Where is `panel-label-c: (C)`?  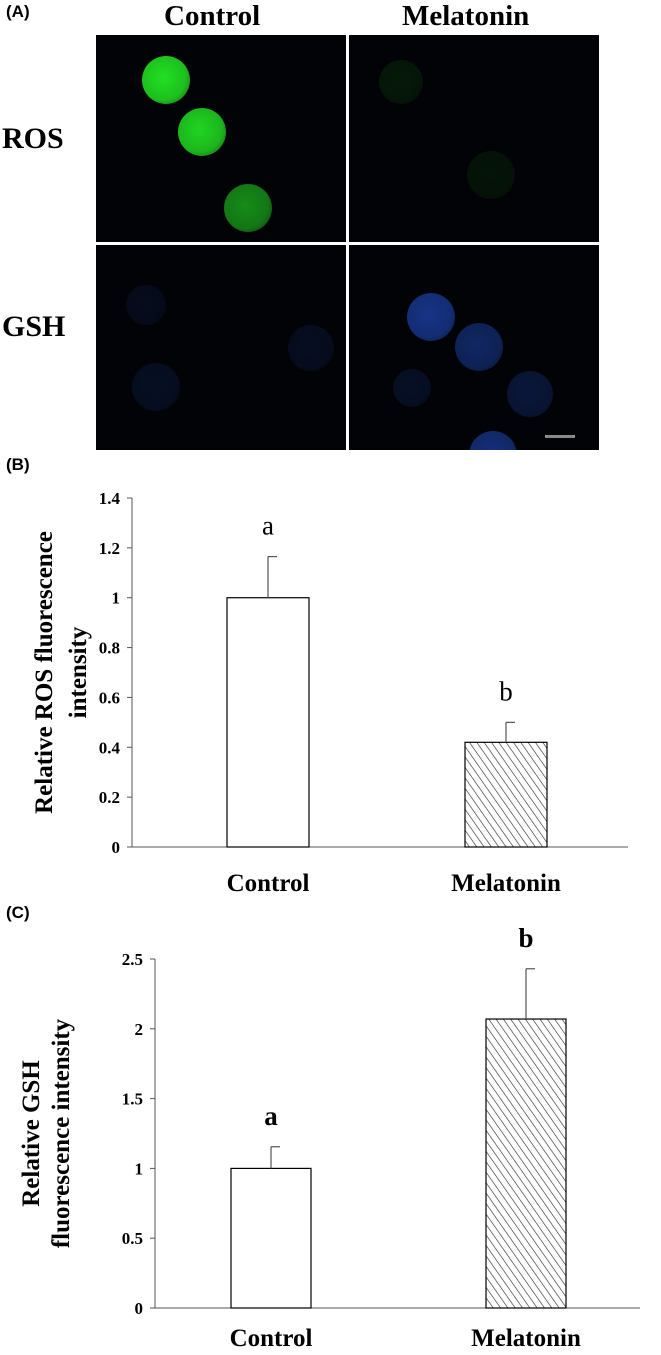 panel-label-c: (C) is located at coordinates (18, 912).